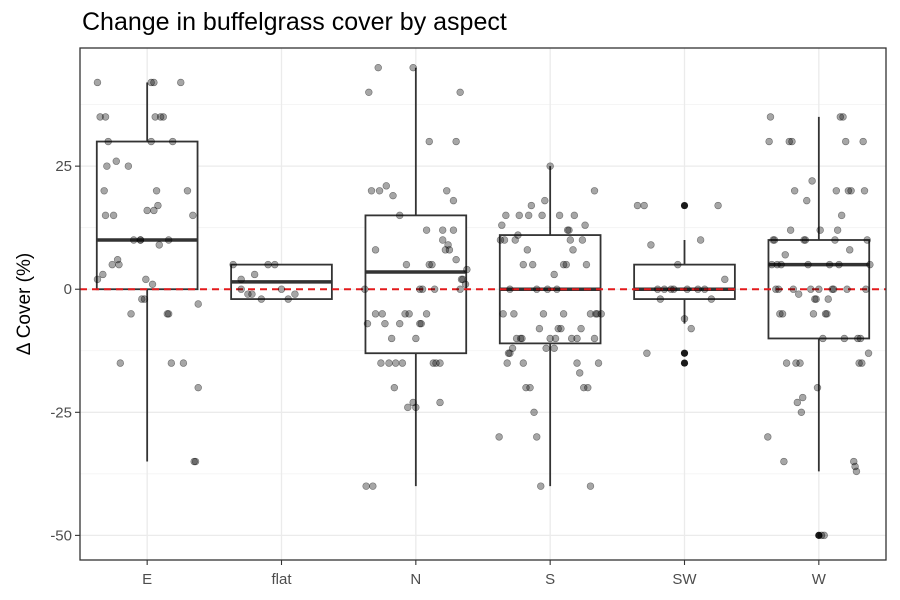 The image size is (900, 600). I want to click on x-tick-label: N, so click(415, 579).